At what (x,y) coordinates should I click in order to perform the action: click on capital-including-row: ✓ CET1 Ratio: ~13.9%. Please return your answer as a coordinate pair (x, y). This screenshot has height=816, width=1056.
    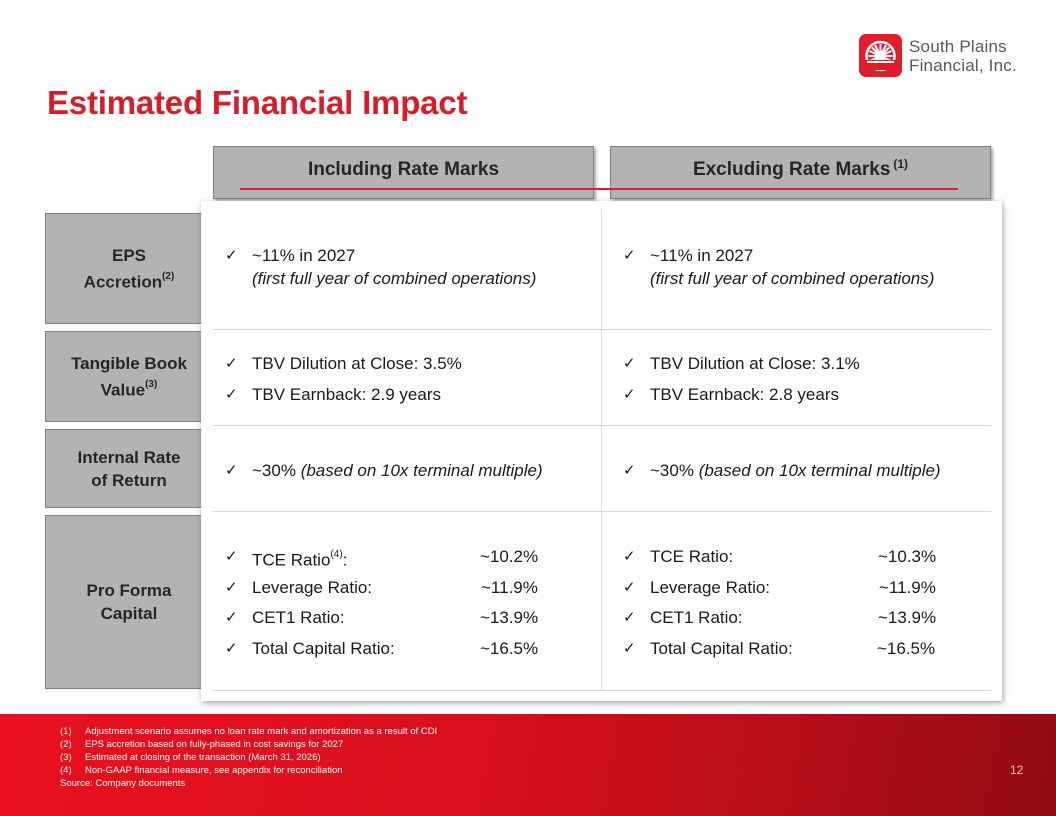
    Looking at the image, I should click on (405, 621).